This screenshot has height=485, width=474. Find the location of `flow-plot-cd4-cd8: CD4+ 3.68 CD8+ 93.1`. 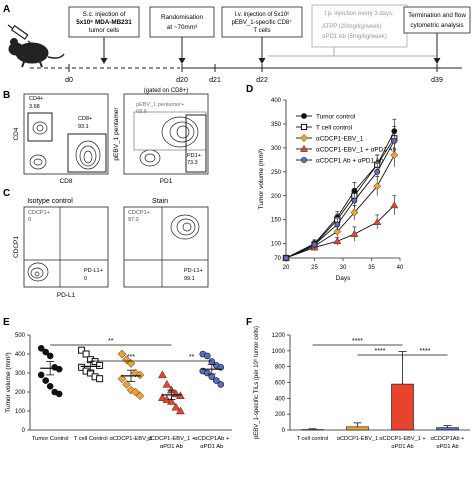

flow-plot-cd4-cd8: CD4+ 3.68 CD8+ 93.1 is located at coordinates (66, 134).